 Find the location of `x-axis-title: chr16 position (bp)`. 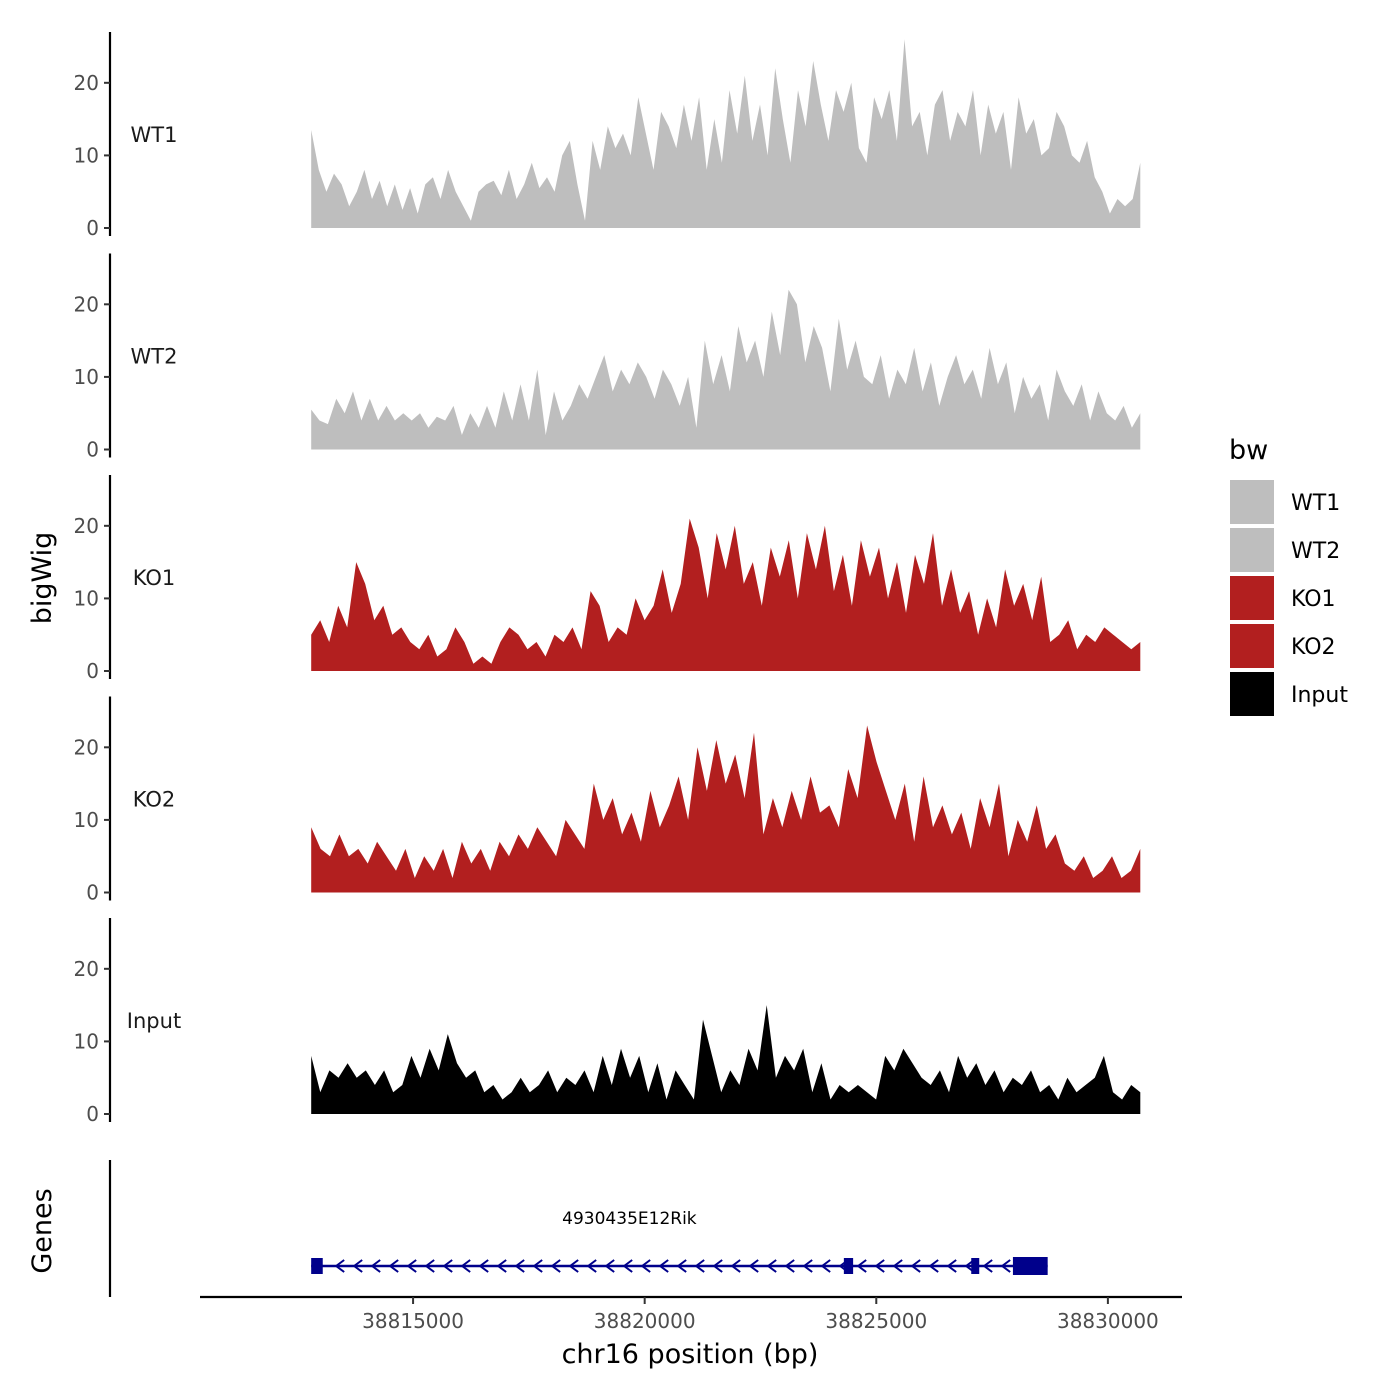

x-axis-title: chr16 position (bp) is located at coordinates (690, 1354).